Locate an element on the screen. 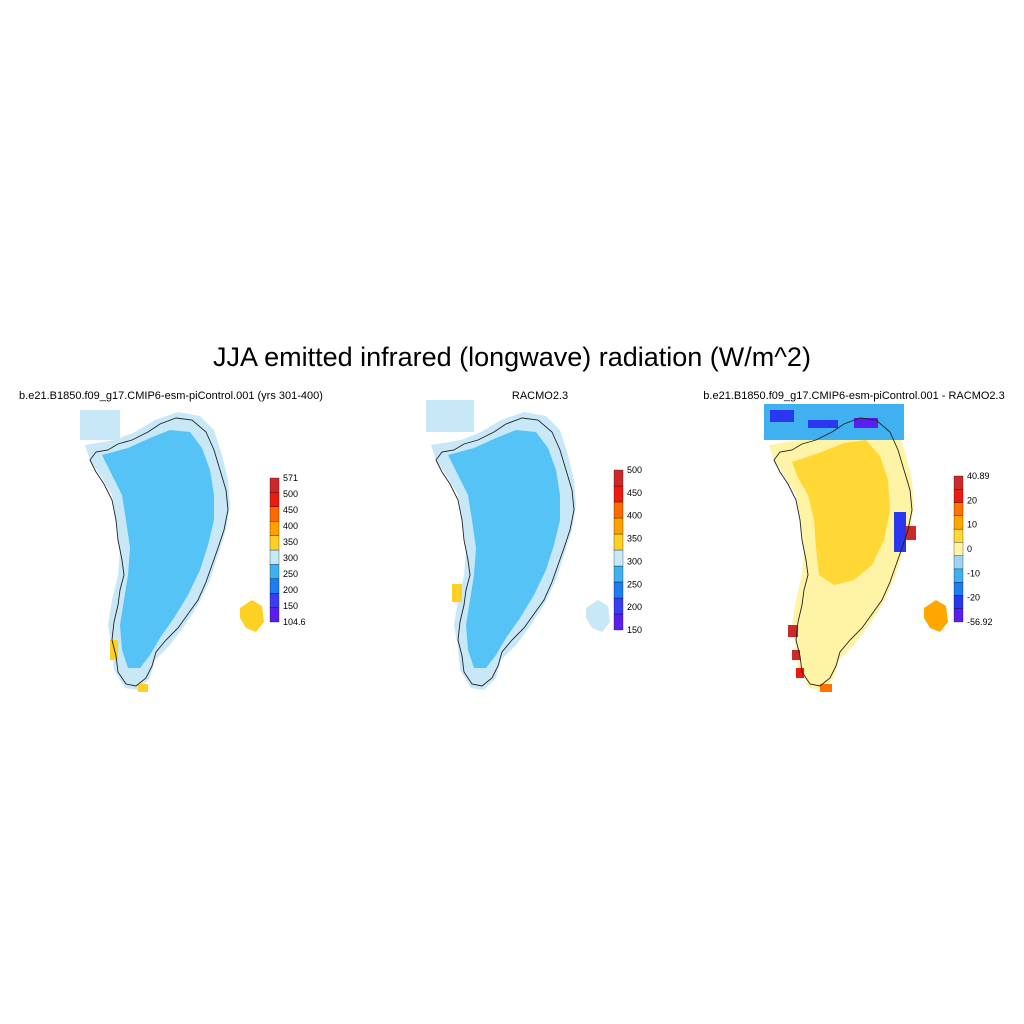  map-patch-east is located at coordinates (900, 532).